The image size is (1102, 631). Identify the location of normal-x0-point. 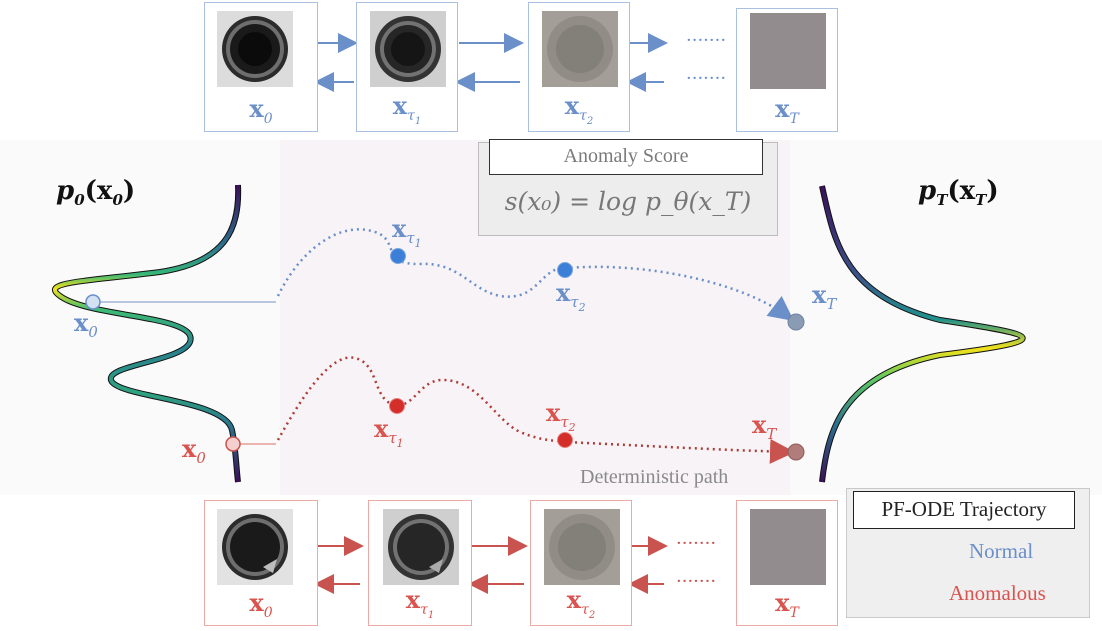
(93, 302).